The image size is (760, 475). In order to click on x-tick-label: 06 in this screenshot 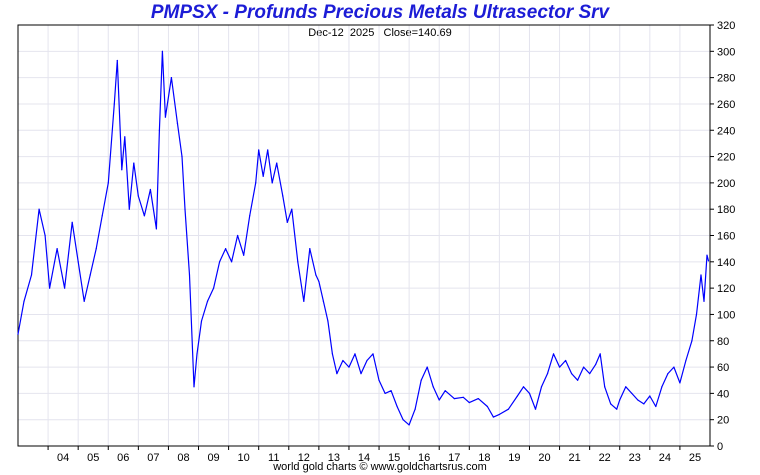, I will do `click(123, 458)`.